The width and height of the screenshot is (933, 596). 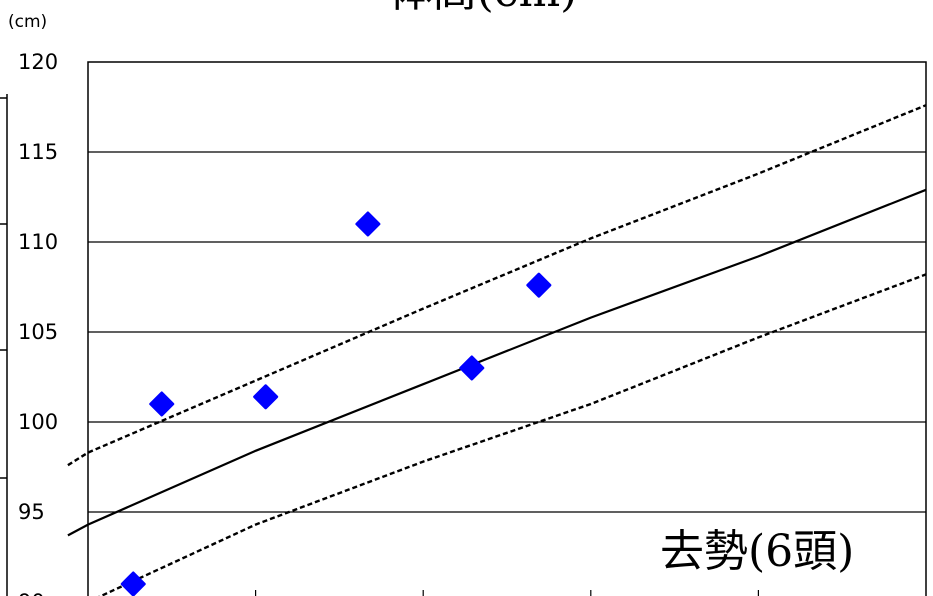 What do you see at coordinates (38, 332) in the screenshot?
I see `y-tick-label-105: 105` at bounding box center [38, 332].